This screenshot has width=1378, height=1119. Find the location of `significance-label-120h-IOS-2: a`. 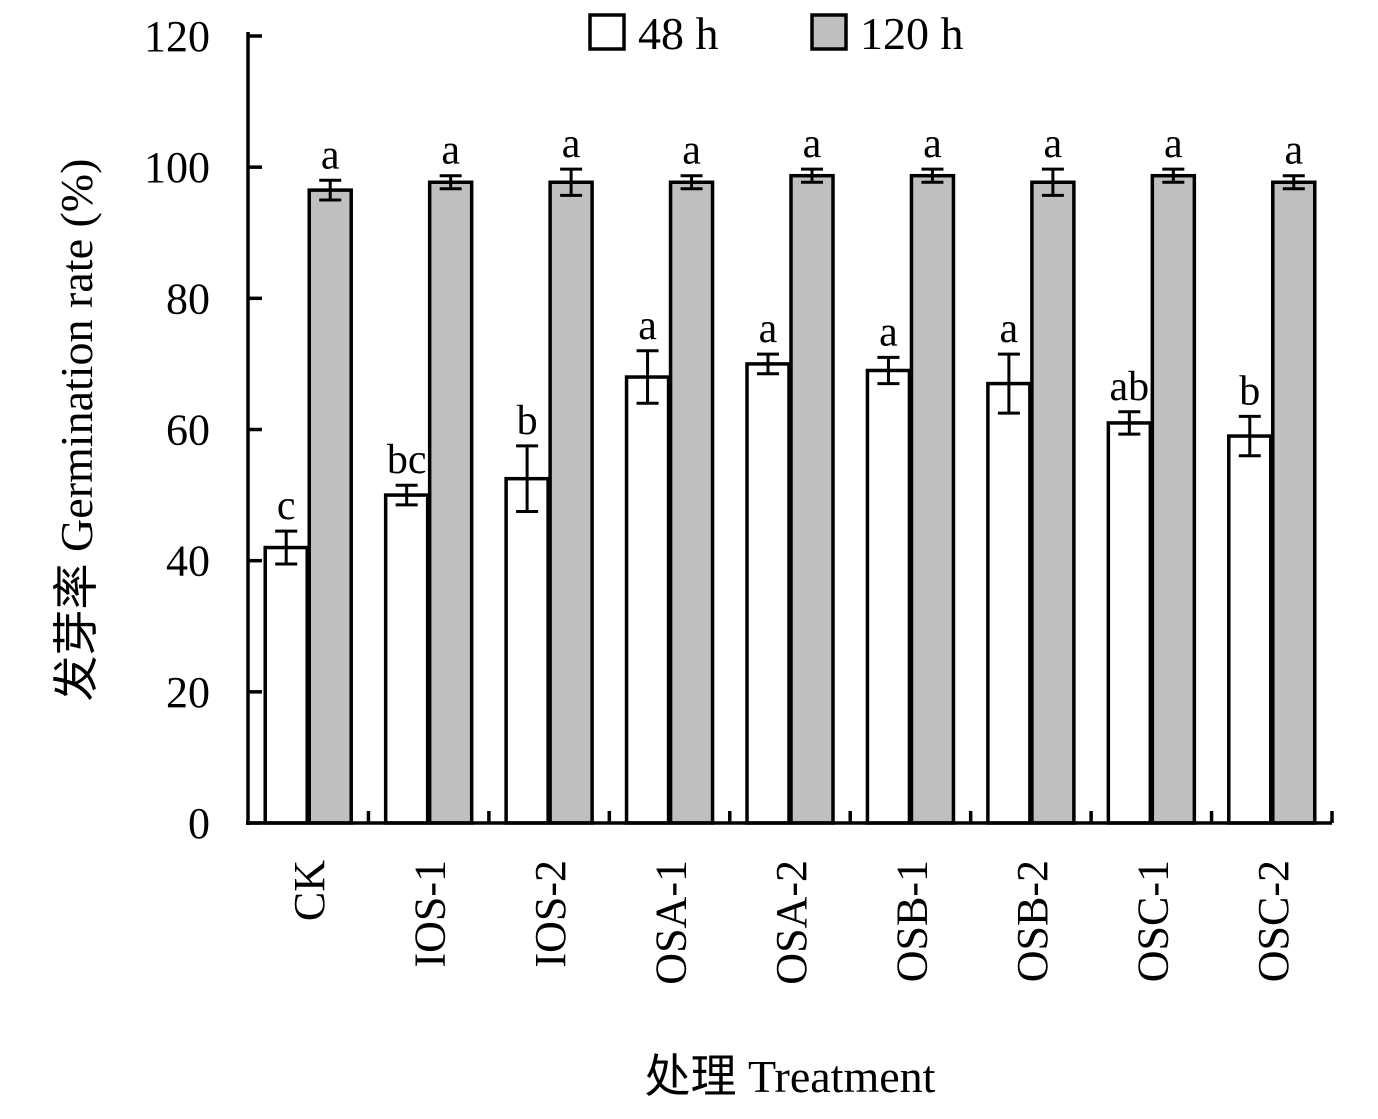

significance-label-120h-IOS-2: a is located at coordinates (571, 144).